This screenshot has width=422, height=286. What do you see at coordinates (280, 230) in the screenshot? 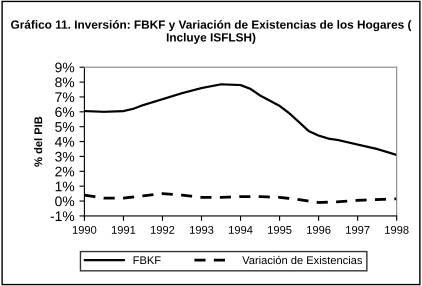
I see `x-tick-label: 1995` at bounding box center [280, 230].